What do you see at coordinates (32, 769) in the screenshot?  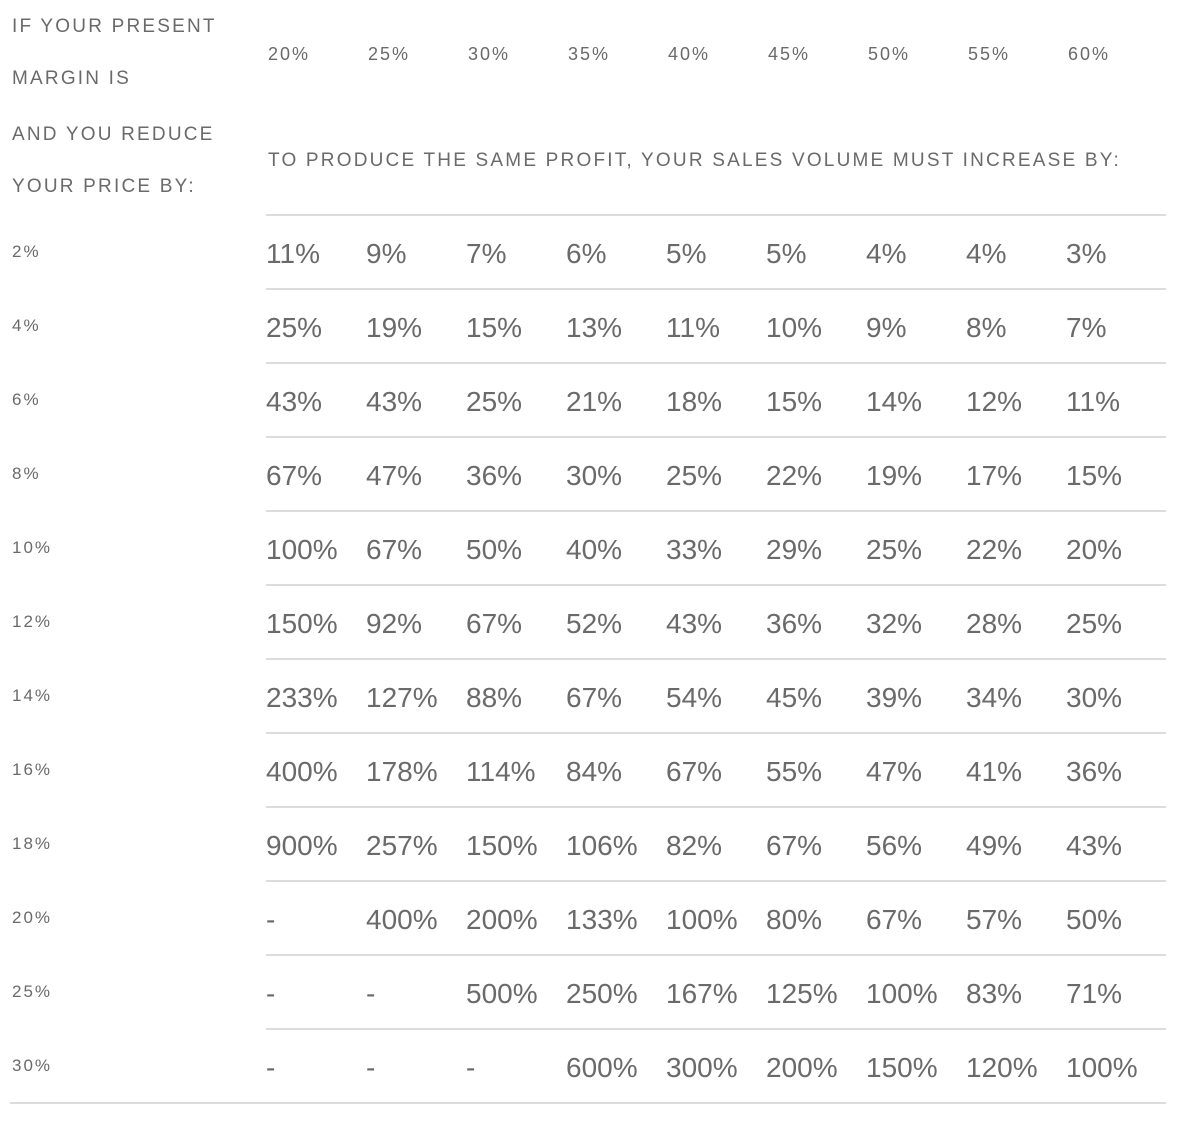 I see `price-reduction-label: 16%` at bounding box center [32, 769].